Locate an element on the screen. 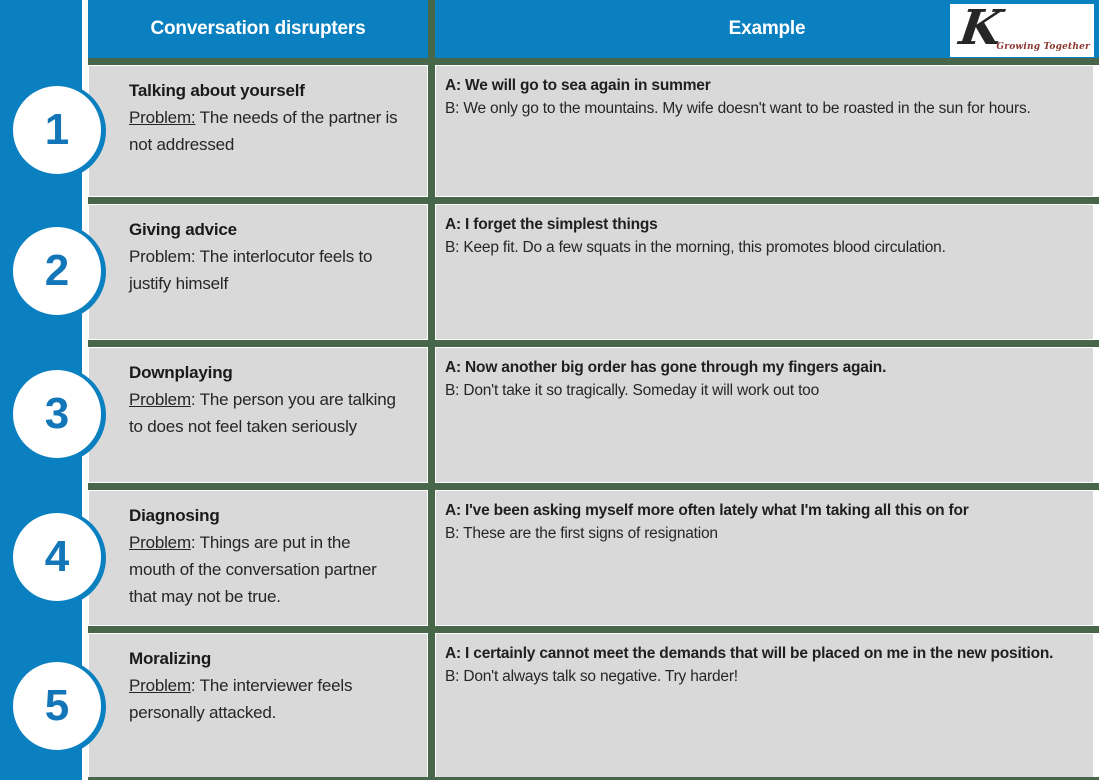 The width and height of the screenshot is (1099, 780). example-line-a: A: We will go to sea again in summer is located at coordinates (578, 85).